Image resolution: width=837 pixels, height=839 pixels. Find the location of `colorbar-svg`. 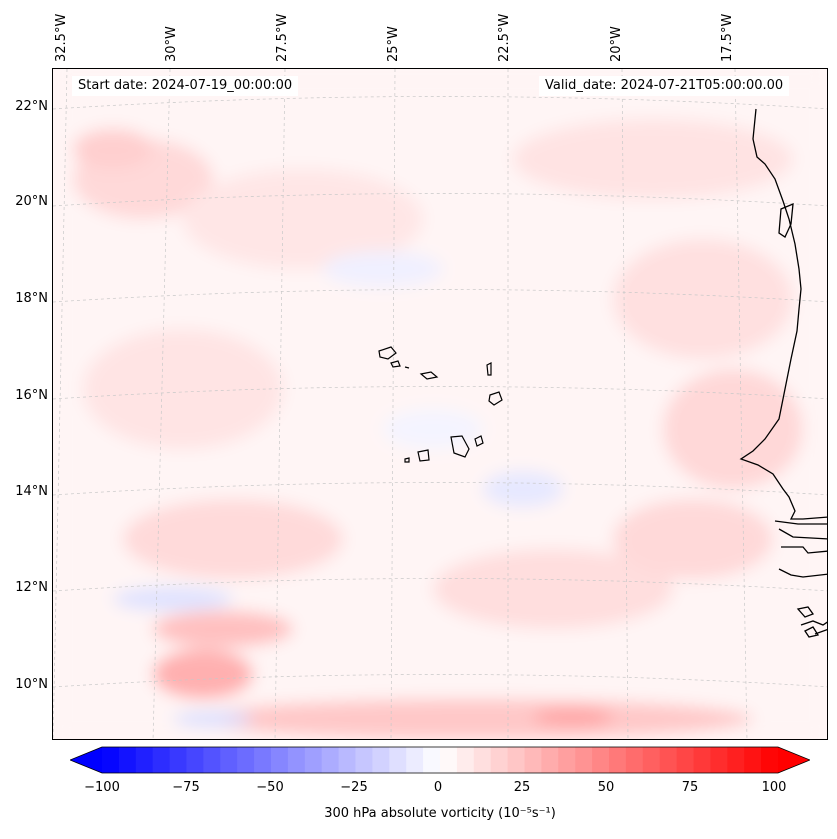

colorbar-svg is located at coordinates (440, 760).